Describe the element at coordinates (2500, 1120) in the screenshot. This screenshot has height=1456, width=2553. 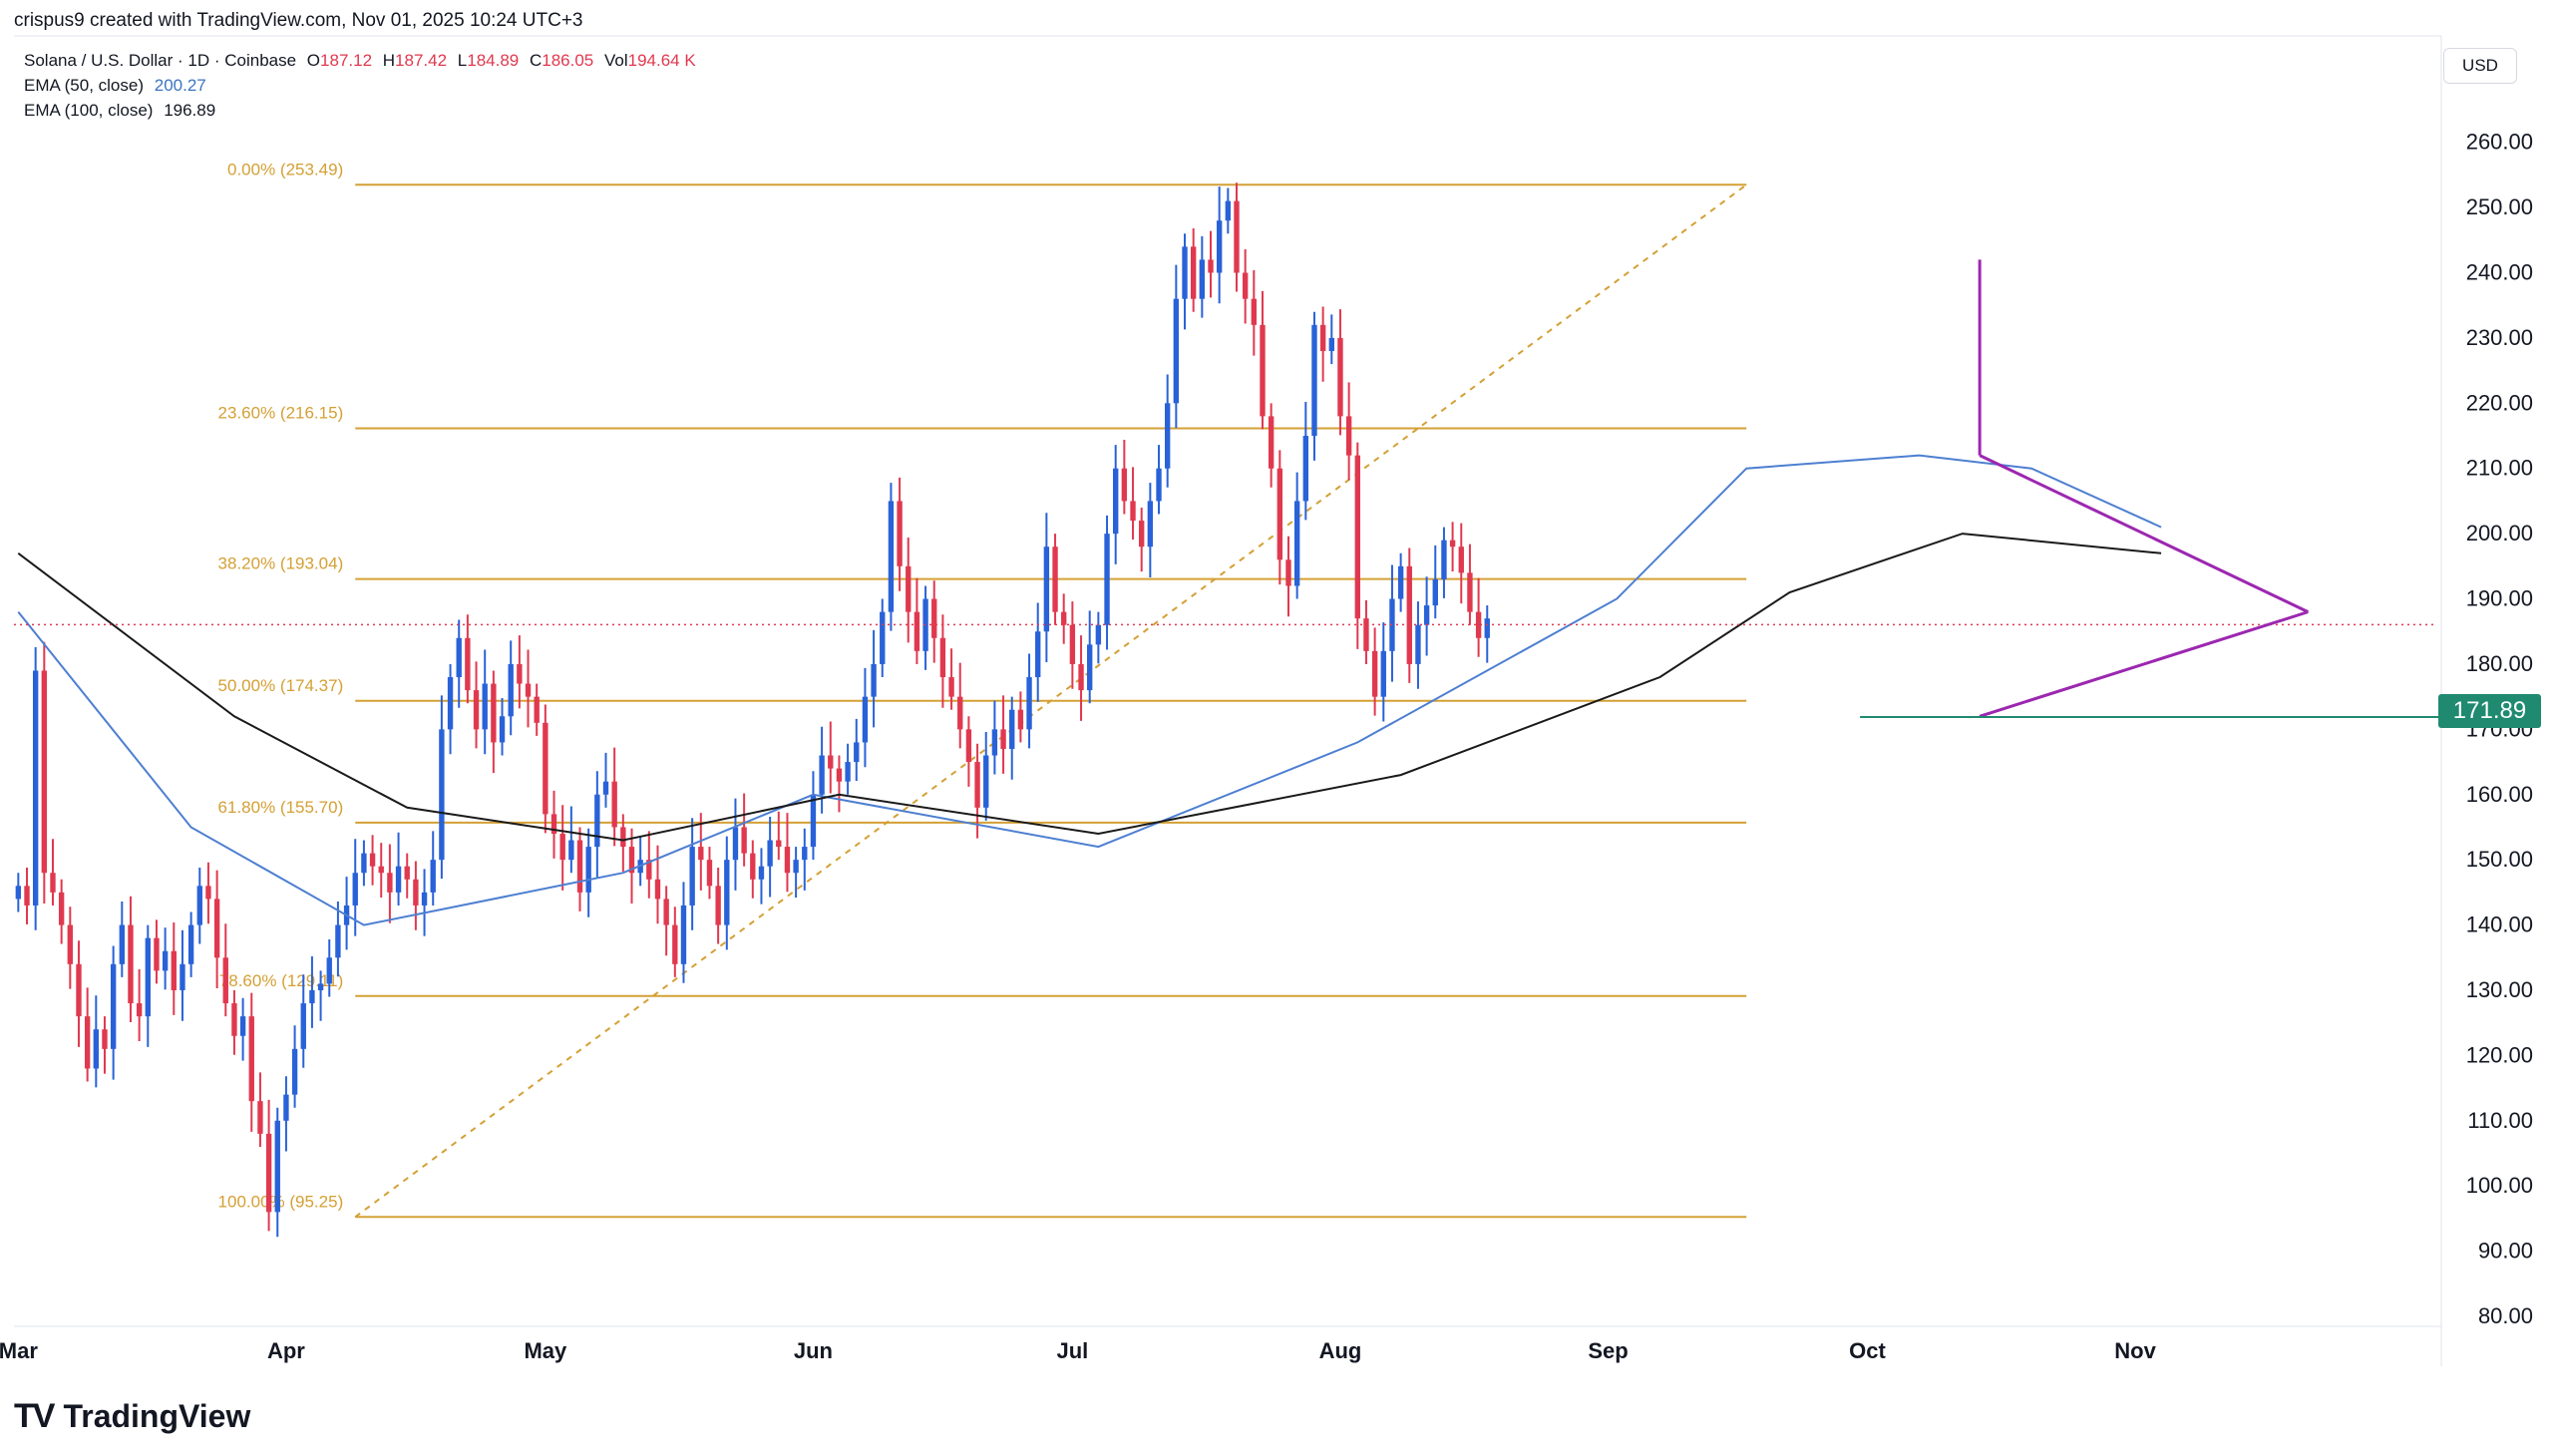
I see `y-tick-label: 110.00` at that location.